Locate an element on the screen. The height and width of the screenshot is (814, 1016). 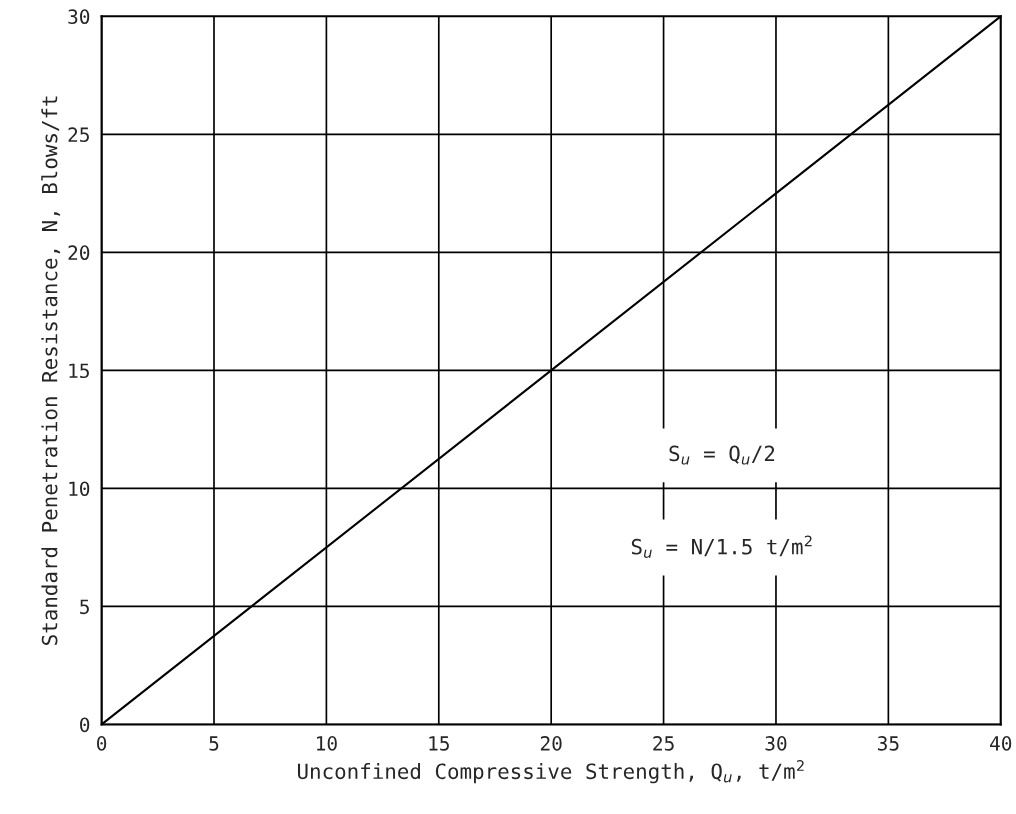
y-tick-label: 0 is located at coordinates (85, 725).